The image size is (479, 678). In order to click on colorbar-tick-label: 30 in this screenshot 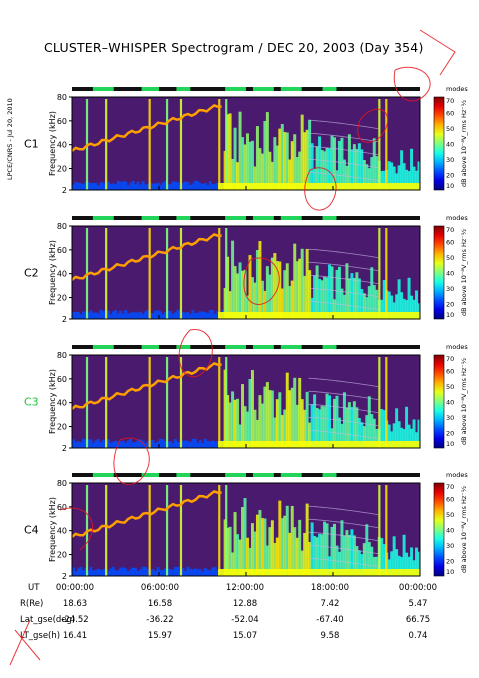, I will do `click(450, 546)`.